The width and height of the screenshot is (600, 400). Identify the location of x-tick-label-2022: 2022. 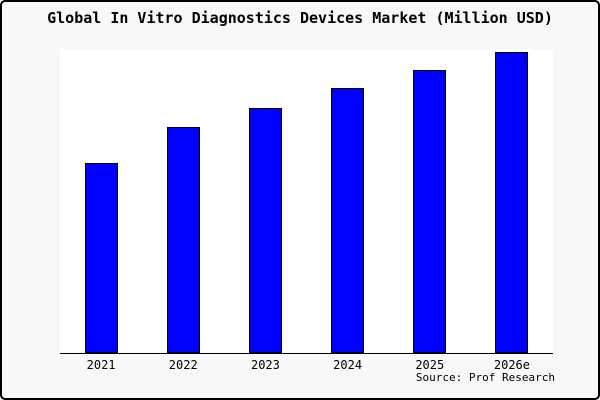
(183, 365).